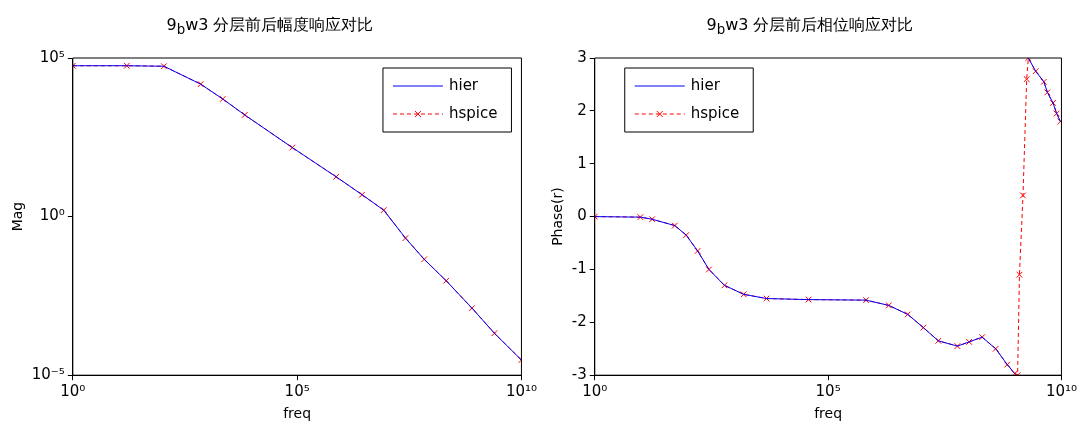 The height and width of the screenshot is (429, 1080). I want to click on y-tick-label: -1, so click(579, 268).